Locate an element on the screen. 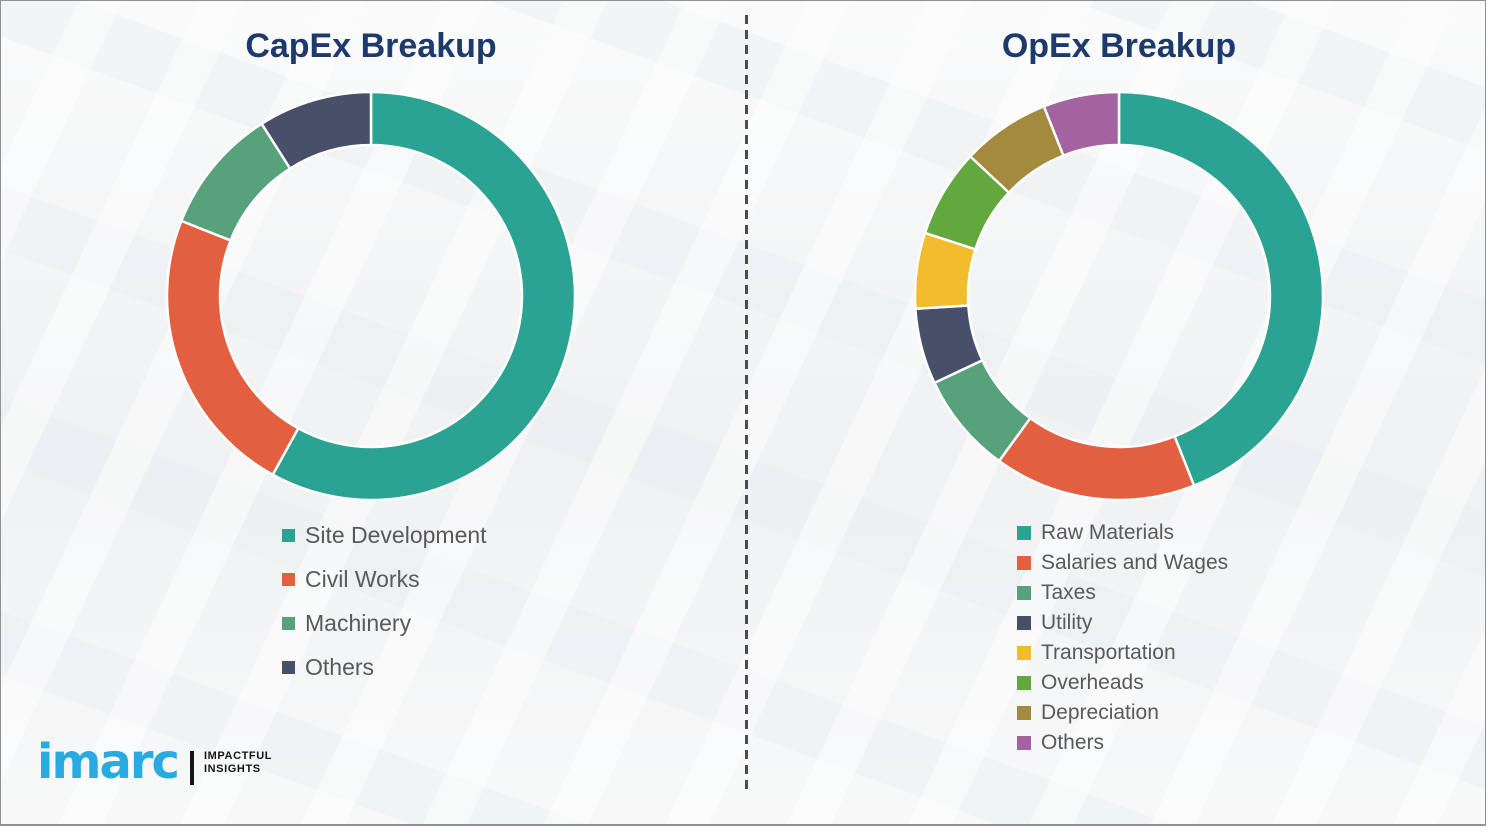 This screenshot has height=836, width=1488. legend-label-taxes: Taxes is located at coordinates (1068, 592).